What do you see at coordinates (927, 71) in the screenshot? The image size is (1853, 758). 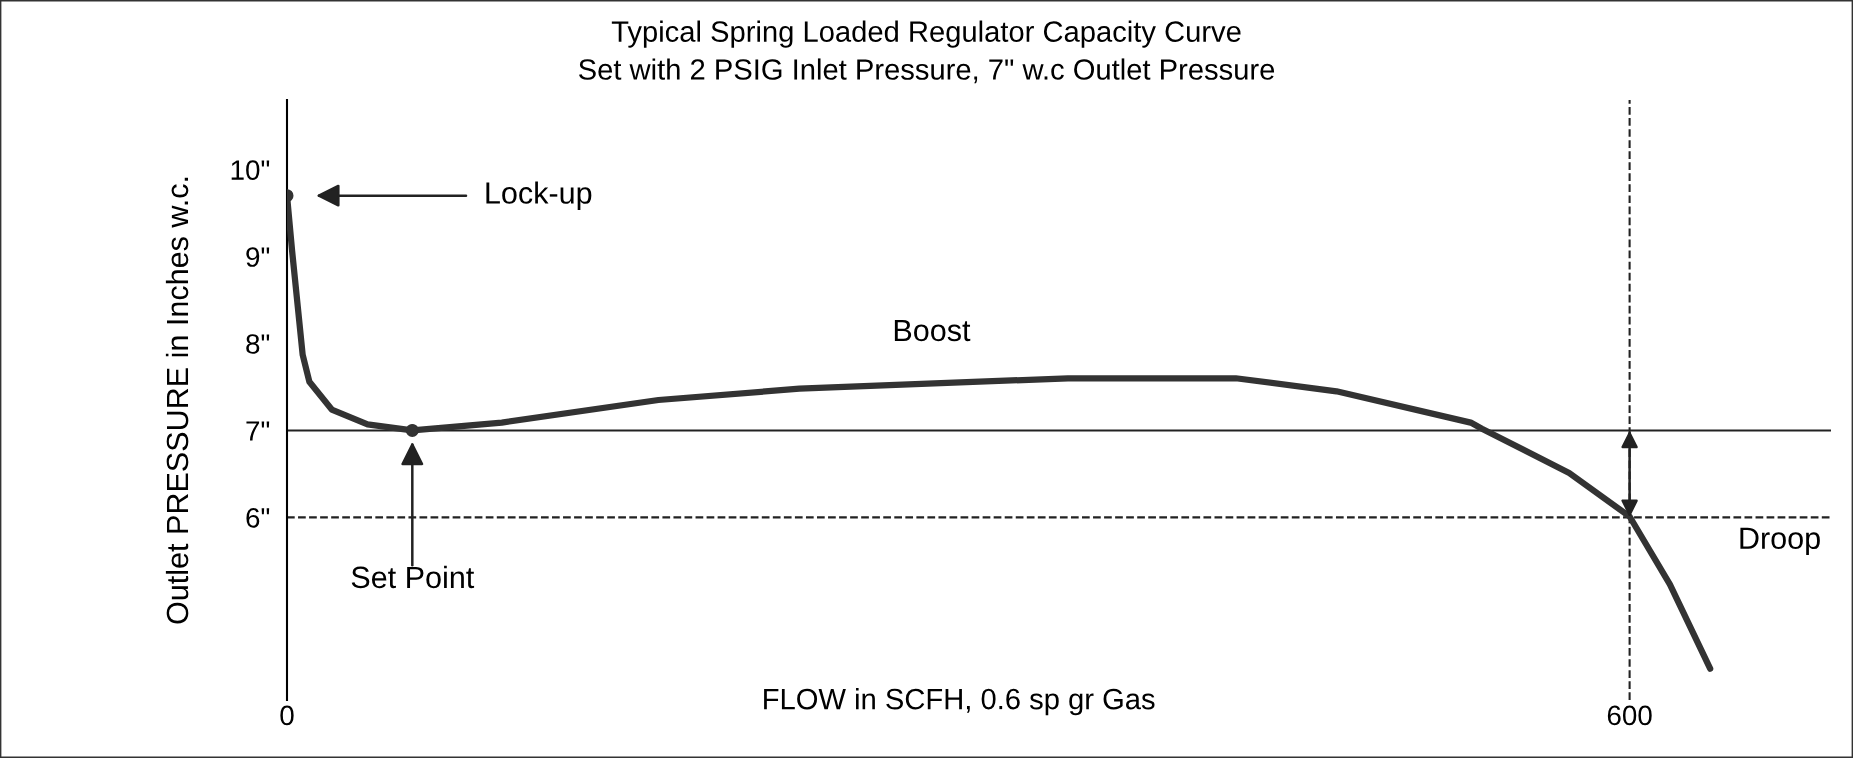 I see `chart-subtitle: Set with 2 PSIG Inlet Pressure, 7" w.c Outlet Pressure` at bounding box center [927, 71].